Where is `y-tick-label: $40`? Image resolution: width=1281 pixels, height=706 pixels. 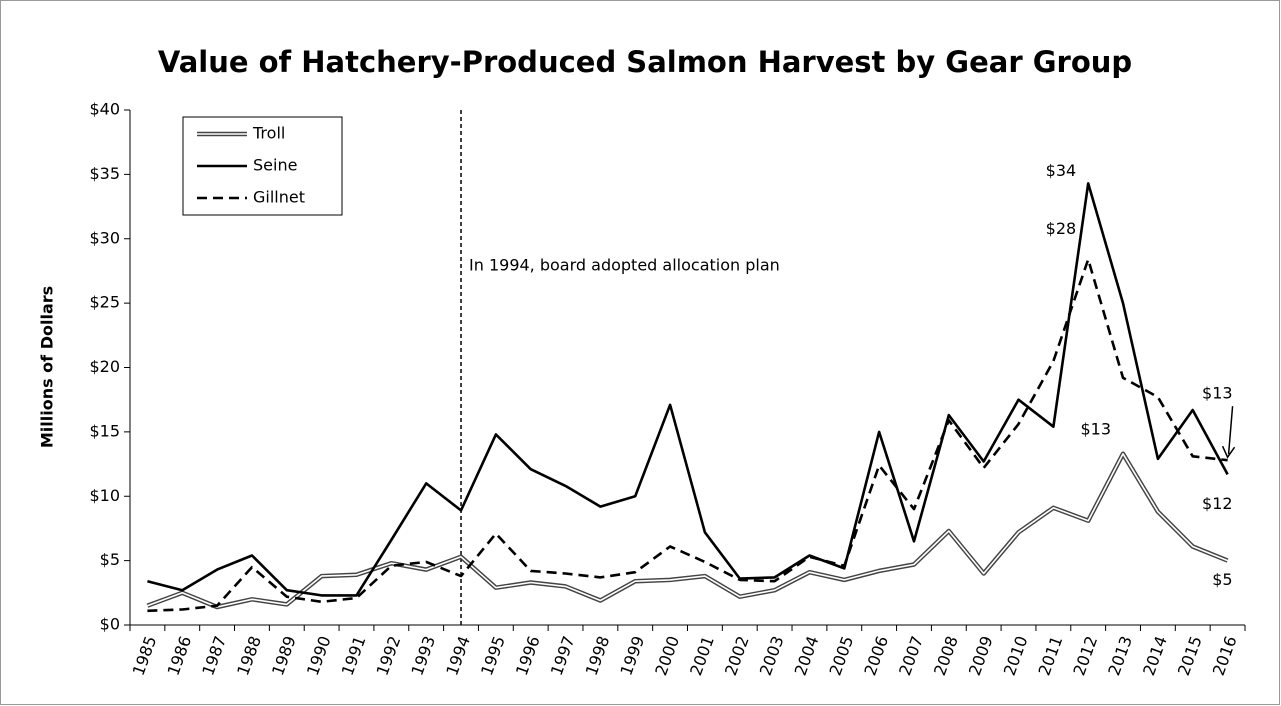 y-tick-label: $40 is located at coordinates (104, 109).